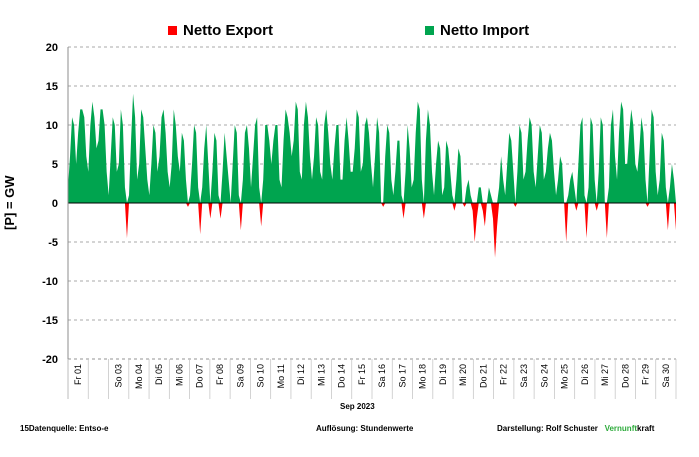 The height and width of the screenshot is (457, 699). I want to click on x-axis-title: Sep 2023, so click(357, 406).